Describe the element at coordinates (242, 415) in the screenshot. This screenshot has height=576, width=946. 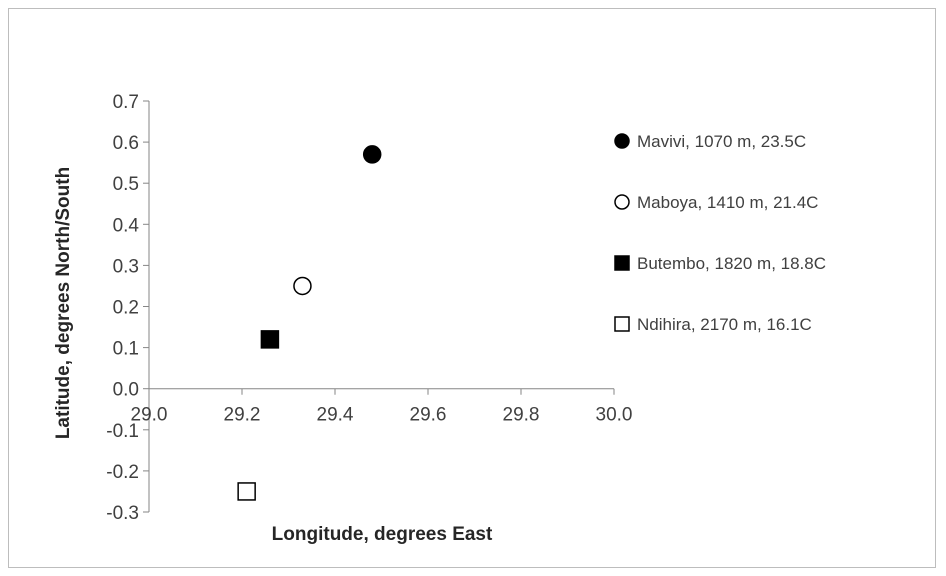
I see `x-tick-label: 29.2` at that location.